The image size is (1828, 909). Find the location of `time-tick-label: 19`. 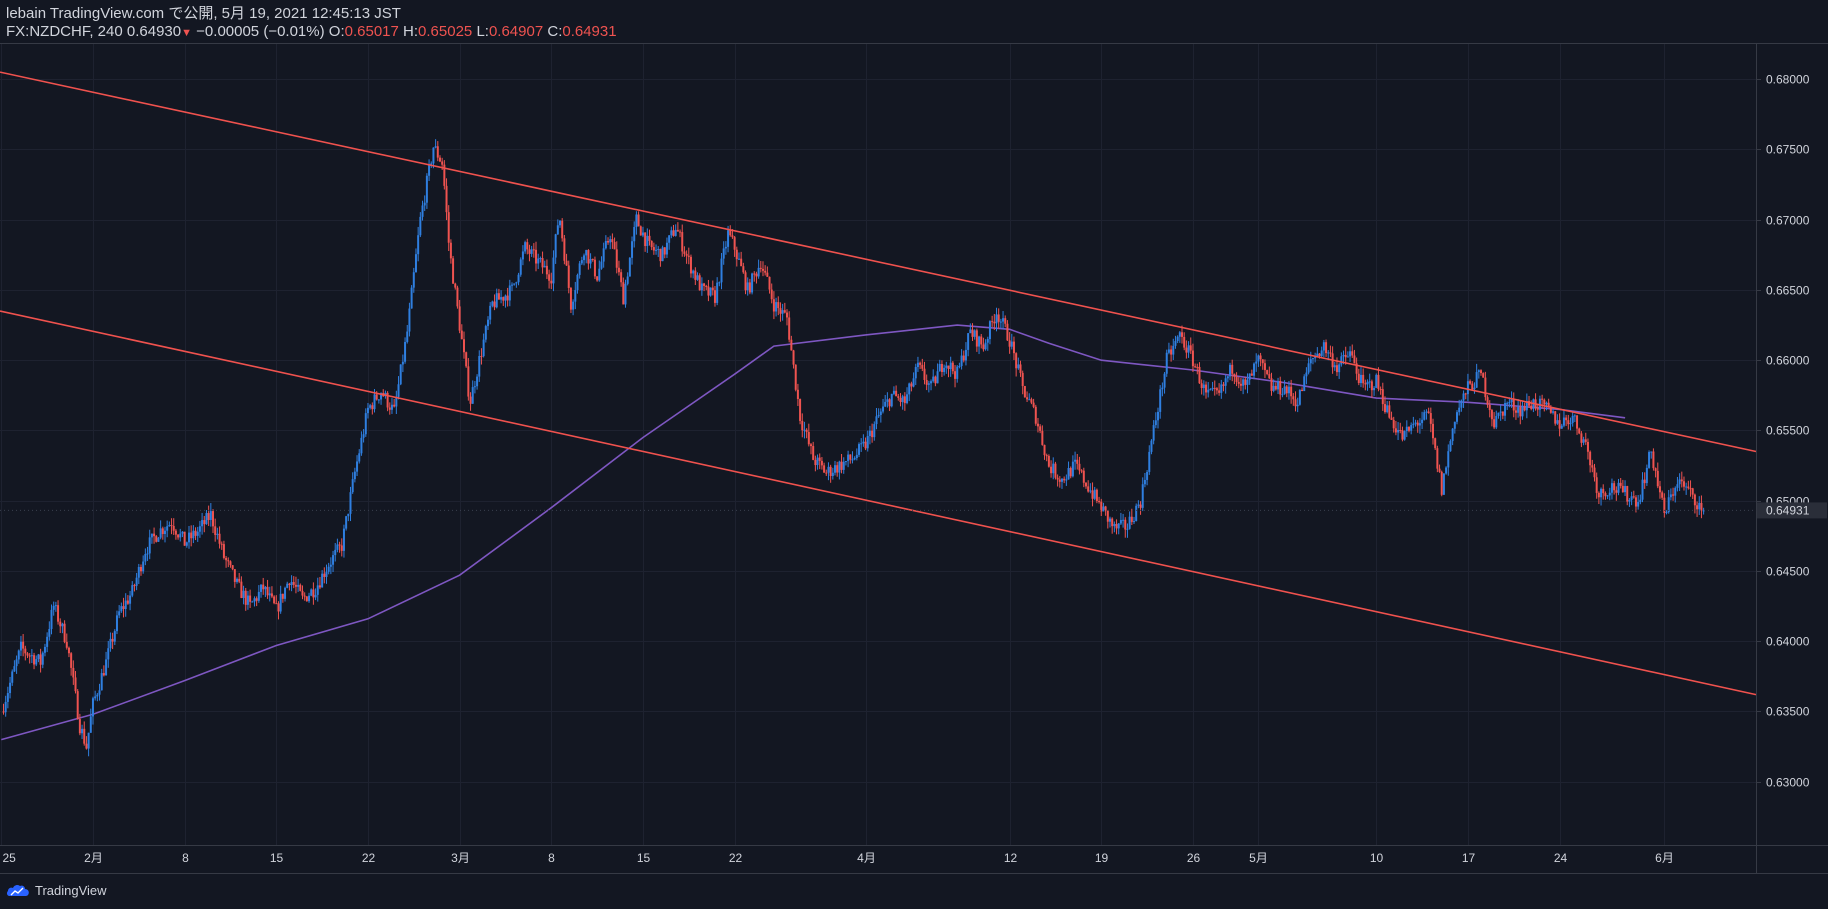

time-tick-label: 19 is located at coordinates (1102, 858).